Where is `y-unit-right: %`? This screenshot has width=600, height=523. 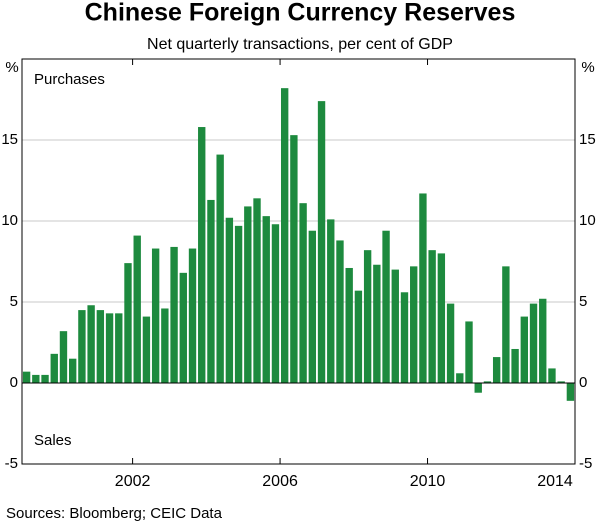 y-unit-right: % is located at coordinates (587, 67).